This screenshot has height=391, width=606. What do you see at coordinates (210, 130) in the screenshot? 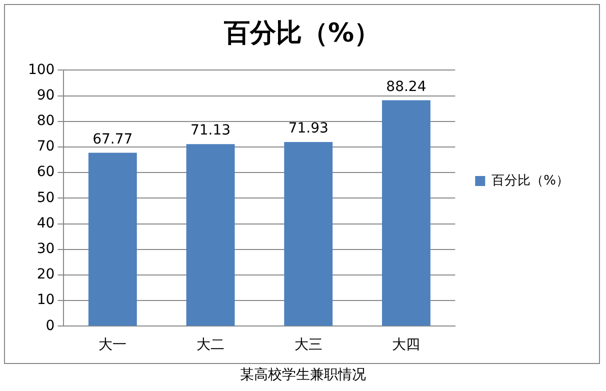
I see `data-label: 71.13` at bounding box center [210, 130].